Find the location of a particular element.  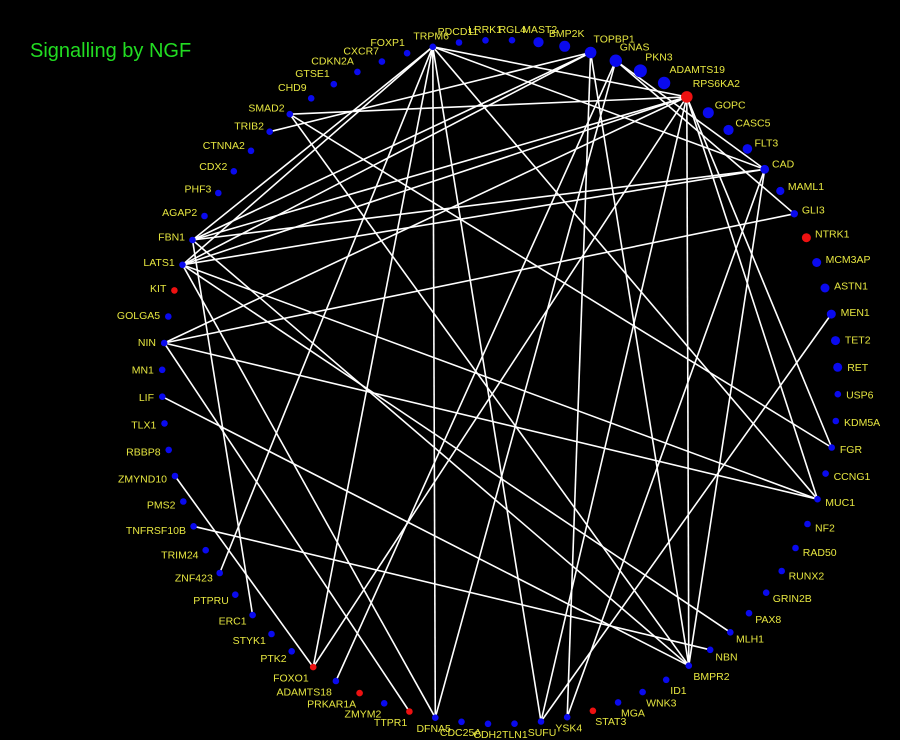

node-label: ERC1 is located at coordinates (233, 622).